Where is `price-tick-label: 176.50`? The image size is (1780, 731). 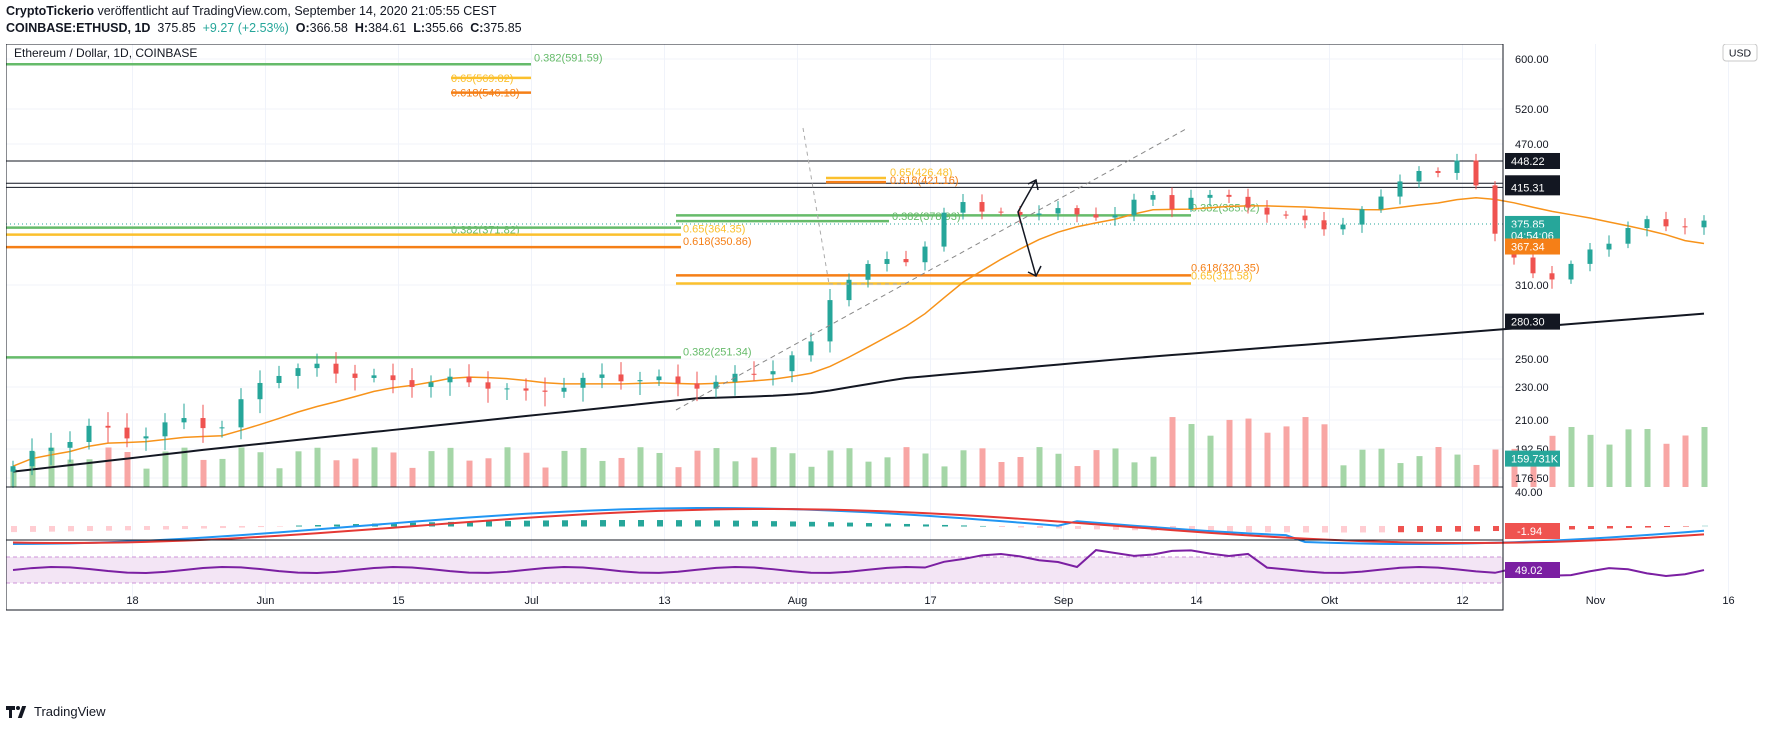 price-tick-label: 176.50 is located at coordinates (1532, 479).